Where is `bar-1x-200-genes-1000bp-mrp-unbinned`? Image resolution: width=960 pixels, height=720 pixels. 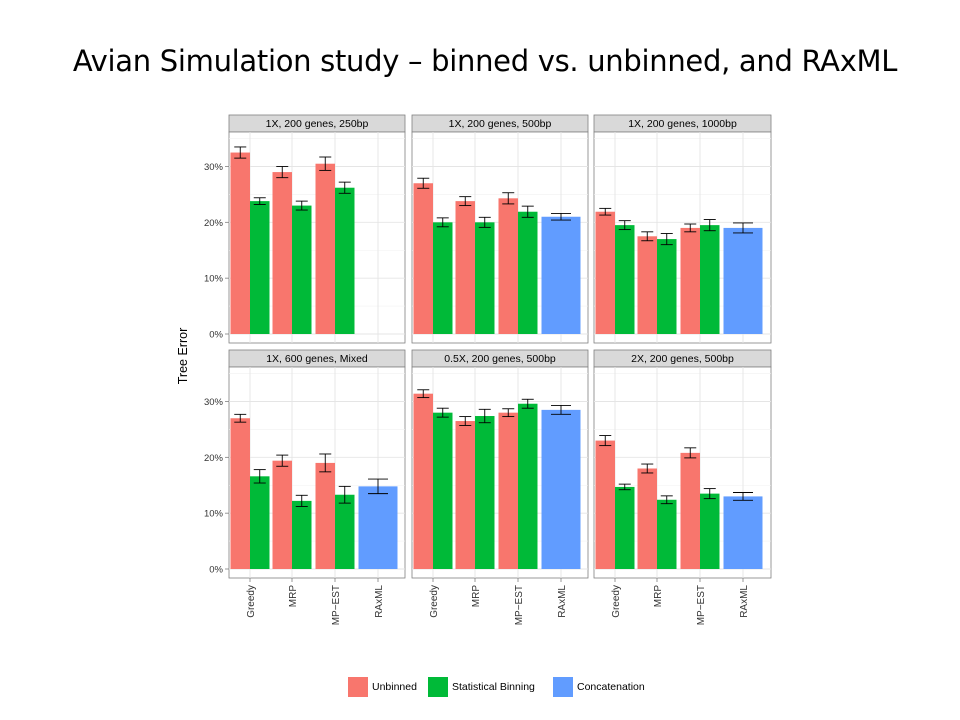 bar-1x-200-genes-1000bp-mrp-unbinned is located at coordinates (647, 285).